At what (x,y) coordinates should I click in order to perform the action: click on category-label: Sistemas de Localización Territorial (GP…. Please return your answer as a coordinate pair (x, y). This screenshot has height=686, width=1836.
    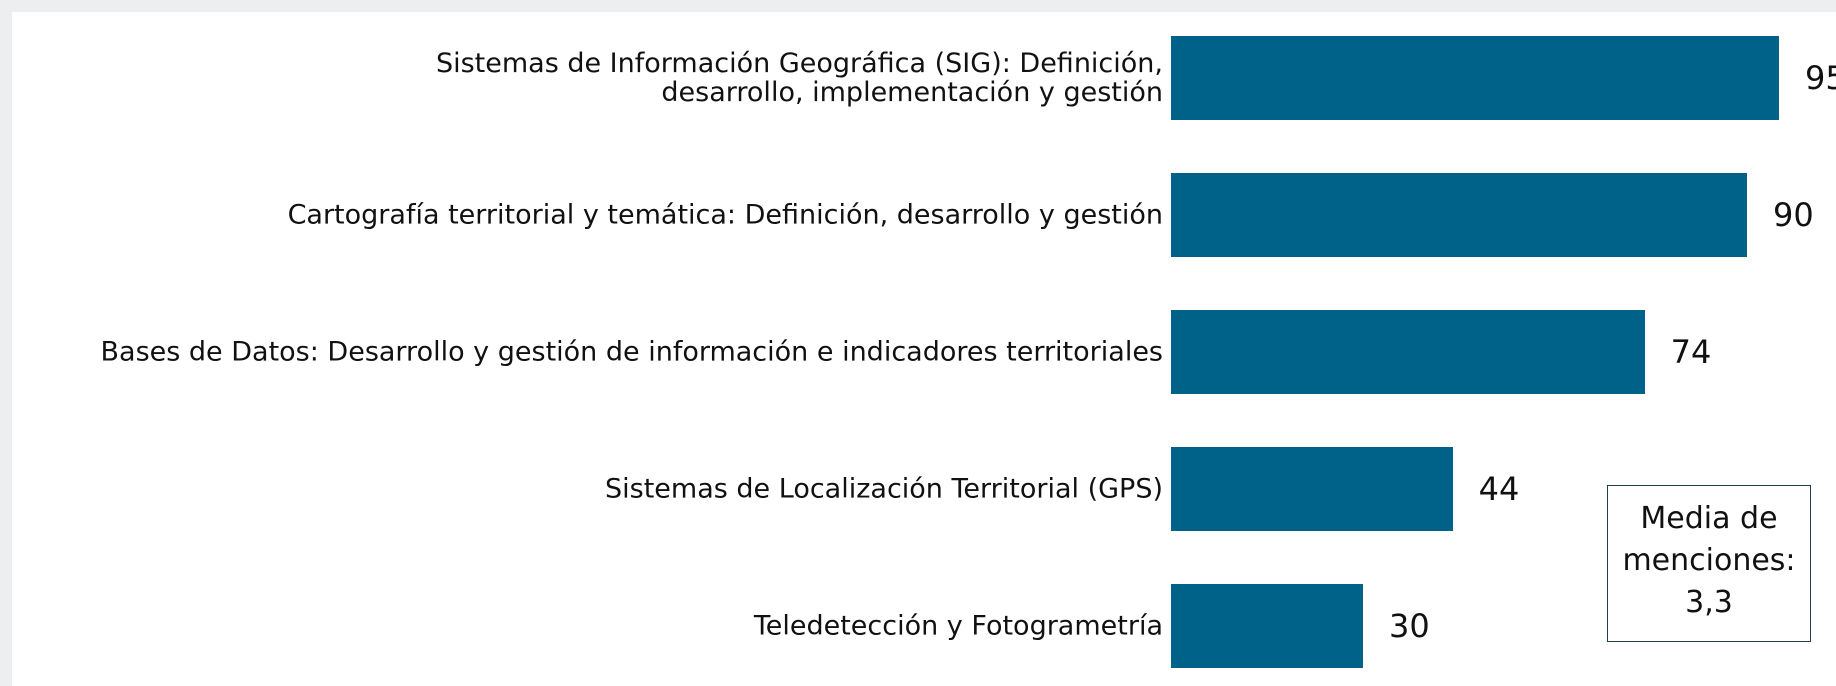
    Looking at the image, I should click on (884, 489).